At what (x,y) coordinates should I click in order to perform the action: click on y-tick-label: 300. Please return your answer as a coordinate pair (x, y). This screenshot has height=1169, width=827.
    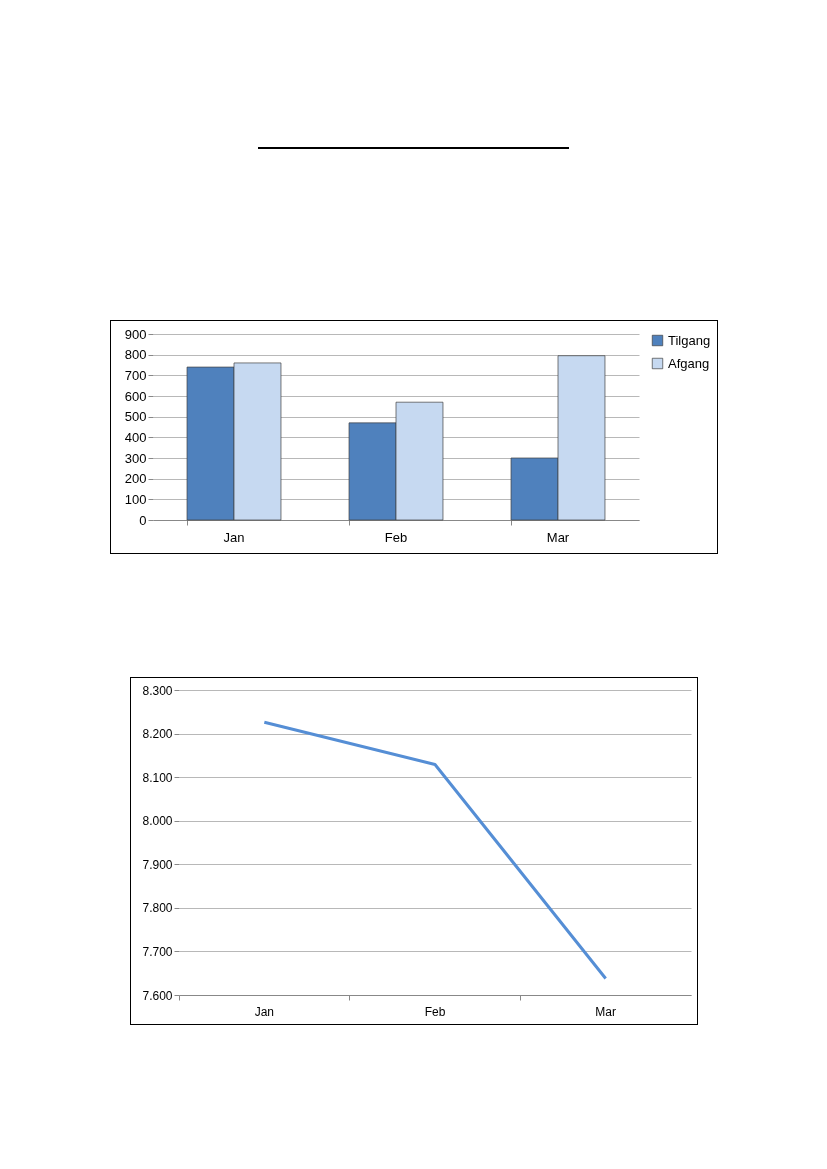
    Looking at the image, I should click on (135, 458).